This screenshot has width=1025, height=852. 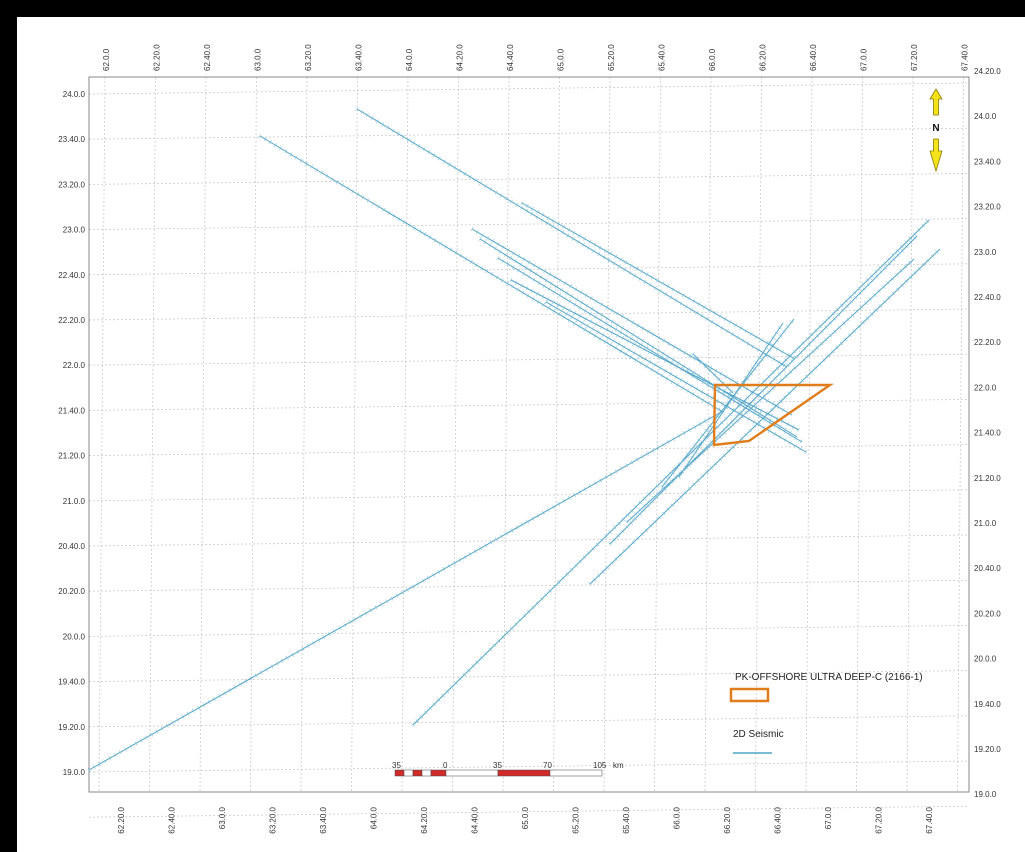 I want to click on grid-meridian, so click(x=405, y=434).